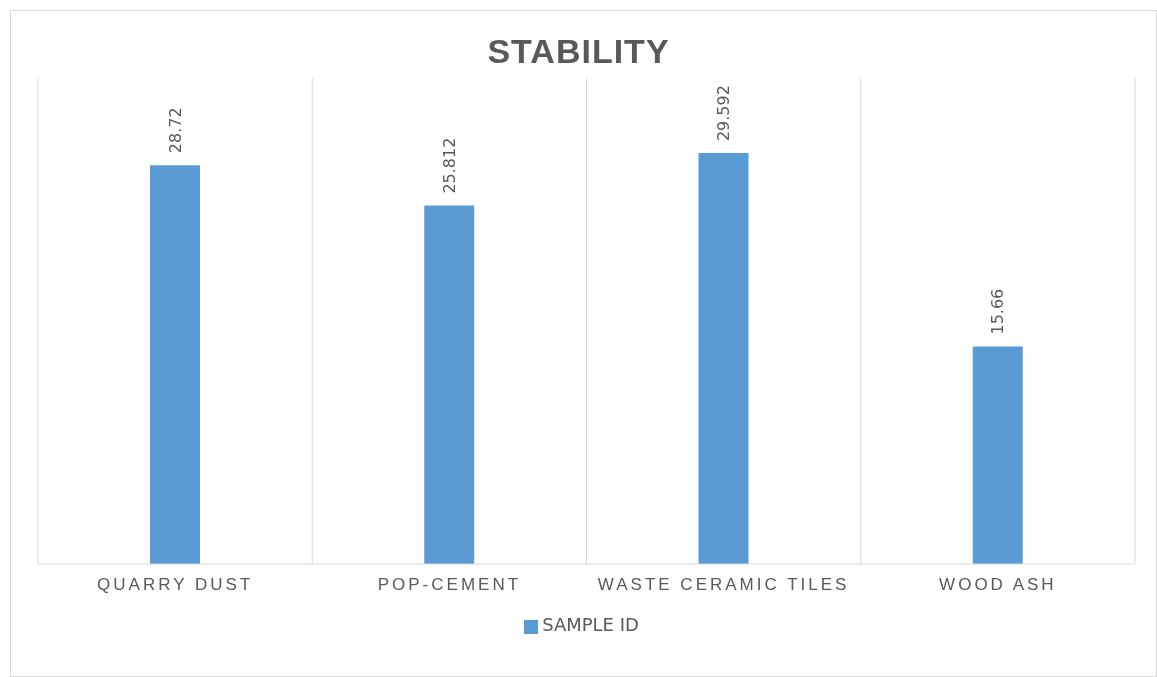 Image resolution: width=1157 pixels, height=677 pixels. Describe the element at coordinates (998, 584) in the screenshot. I see `x-tick-label: WOOD ASH` at that location.